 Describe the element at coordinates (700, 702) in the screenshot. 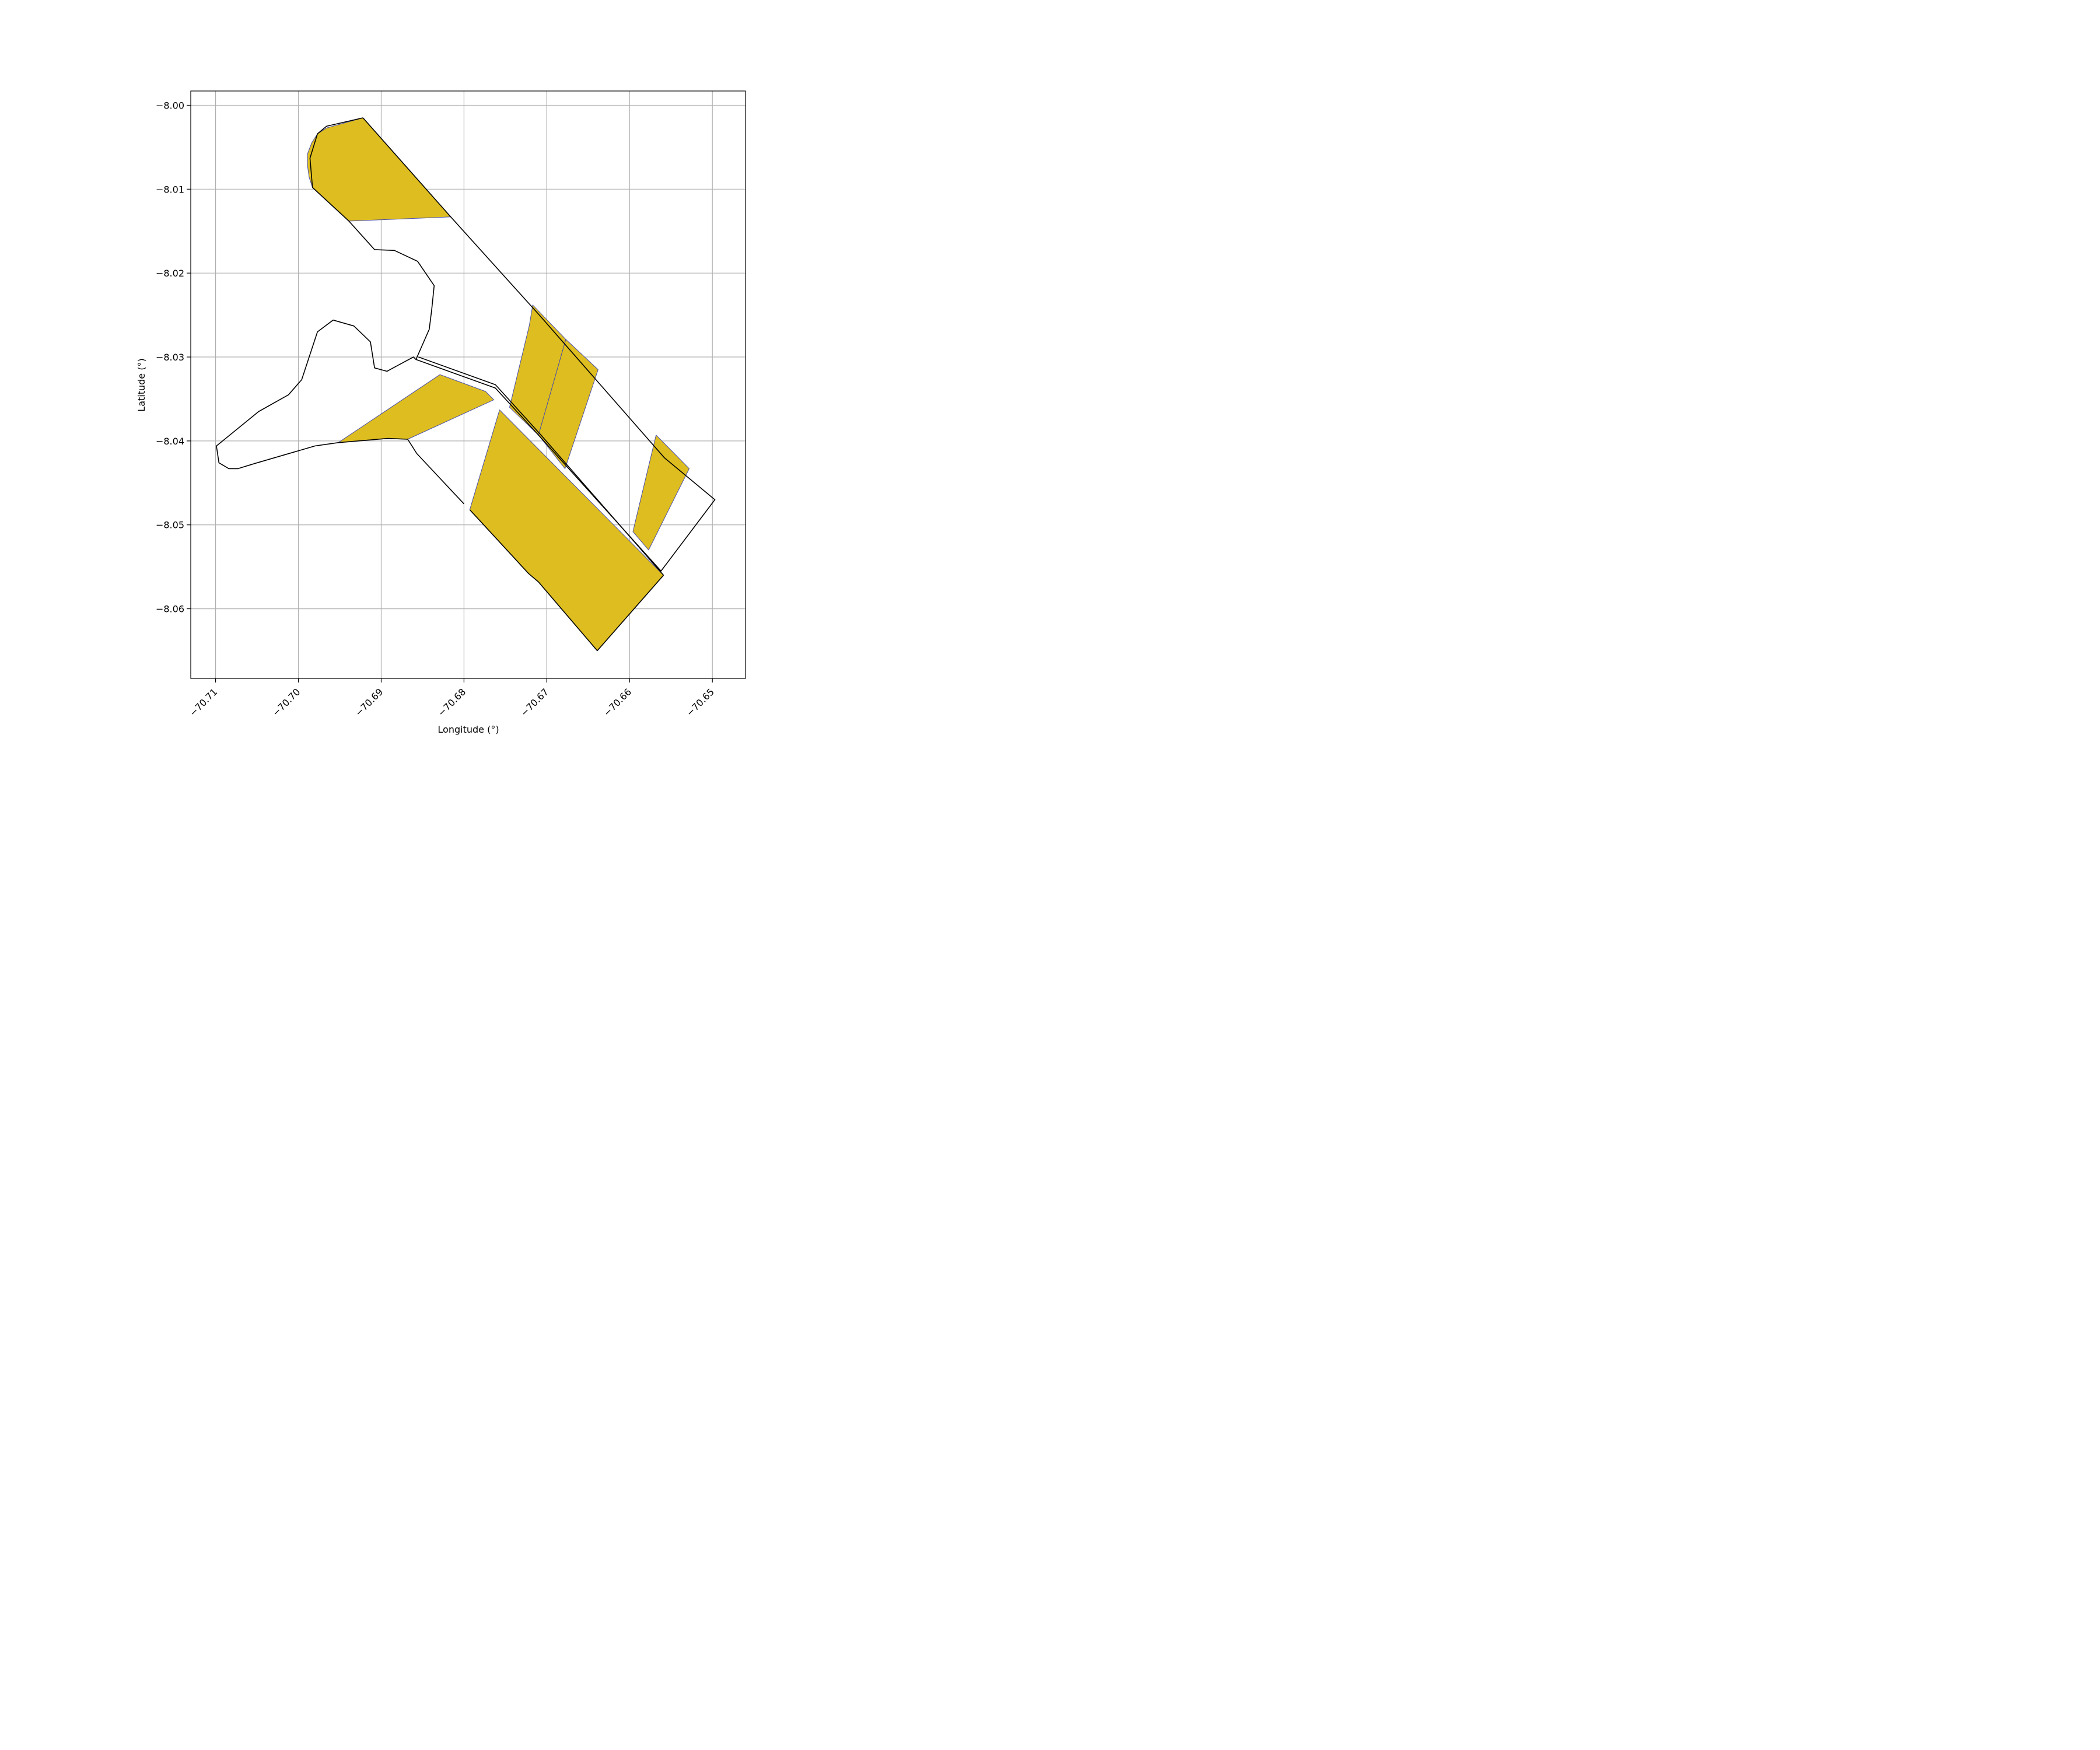

I see `x-tick-label: −70.65` at that location.